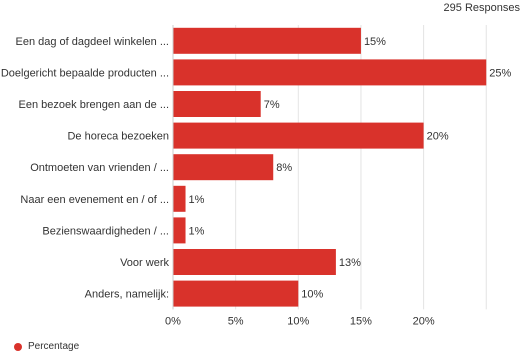 This screenshot has width=528, height=353. What do you see at coordinates (173, 321) in the screenshot?
I see `x-tick-label: 0%` at bounding box center [173, 321].